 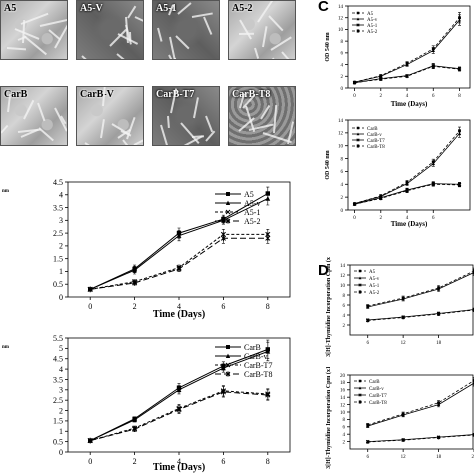 I want to click on micrograph-label: CarB-T8, so click(x=251, y=94).